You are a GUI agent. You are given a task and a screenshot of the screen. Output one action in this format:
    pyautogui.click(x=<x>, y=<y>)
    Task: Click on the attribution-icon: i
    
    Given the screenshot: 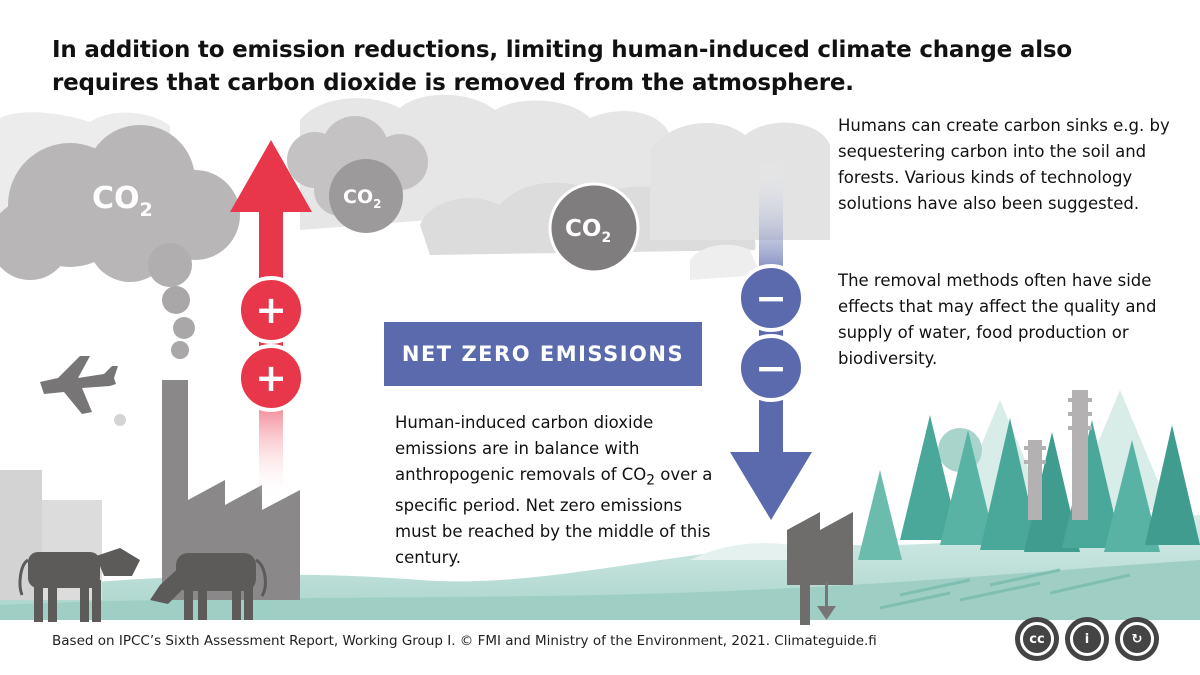 What is the action you would take?
    pyautogui.click(x=1087, y=639)
    